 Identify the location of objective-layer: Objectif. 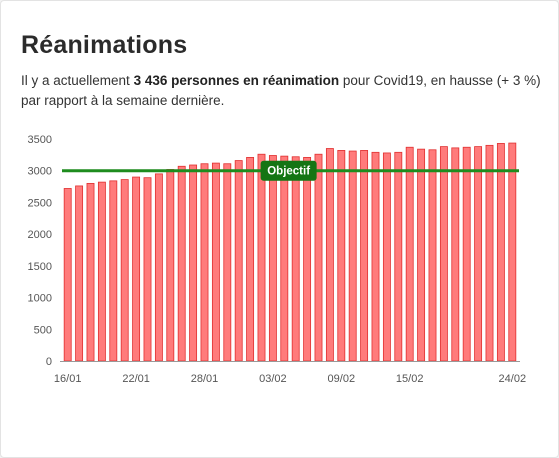
(290, 170).